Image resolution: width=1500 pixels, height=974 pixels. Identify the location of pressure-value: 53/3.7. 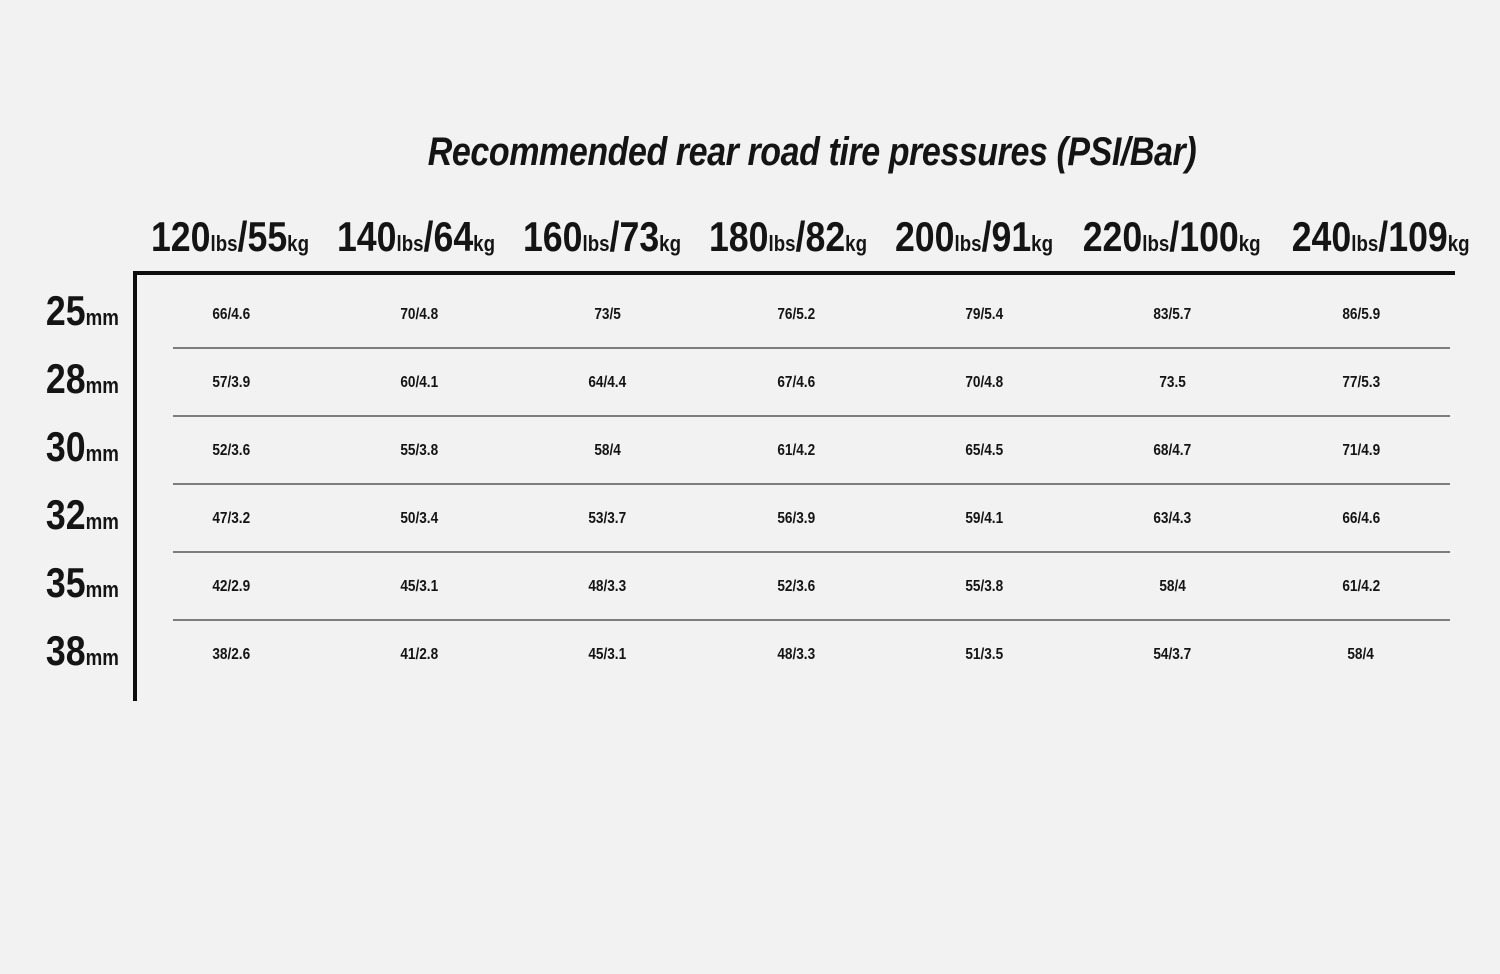
(607, 518).